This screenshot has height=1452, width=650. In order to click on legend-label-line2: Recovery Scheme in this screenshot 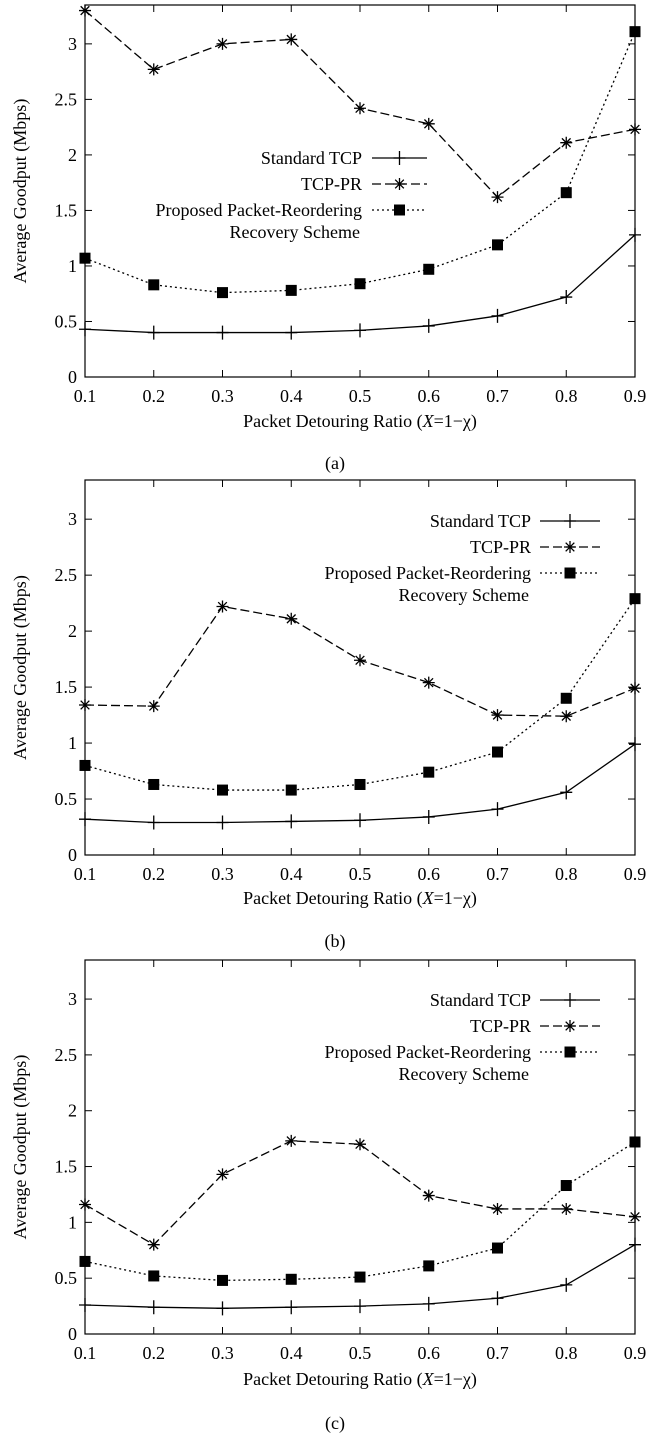, I will do `click(464, 1074)`.